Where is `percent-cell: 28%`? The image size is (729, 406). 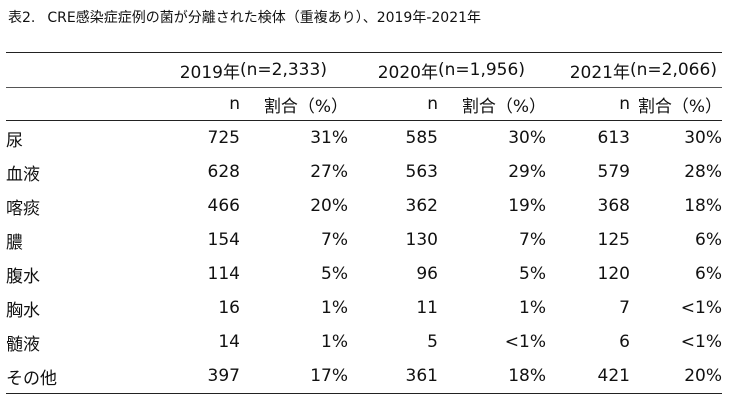
percent-cell: 28% is located at coordinates (703, 172).